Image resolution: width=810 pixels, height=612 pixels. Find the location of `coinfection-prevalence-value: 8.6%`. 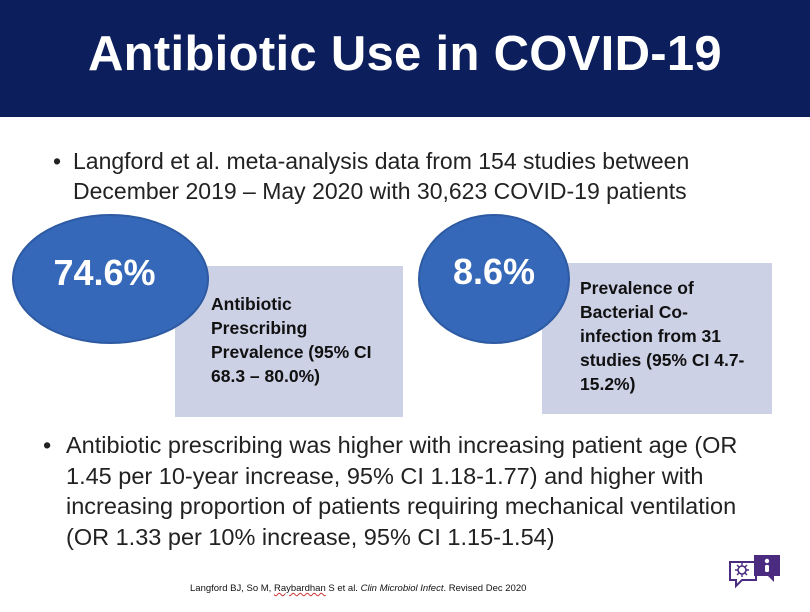

coinfection-prevalence-value: 8.6% is located at coordinates (494, 271).